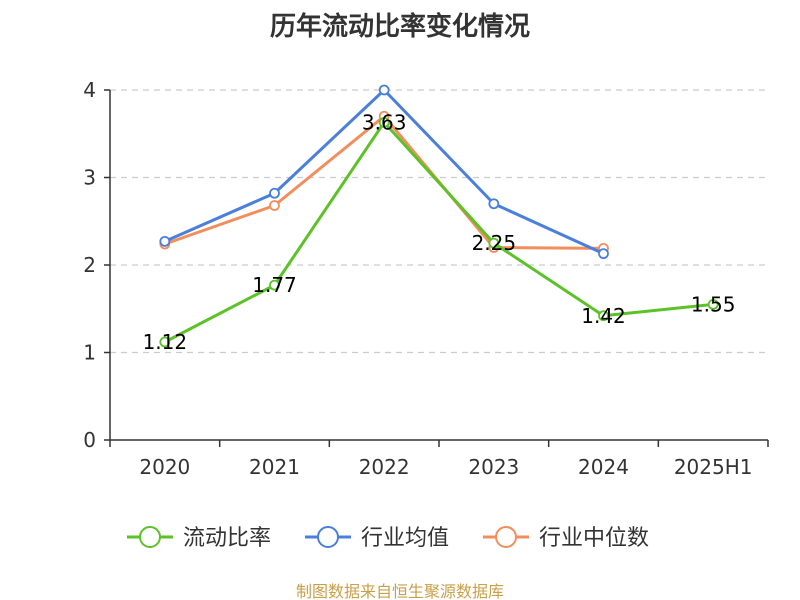 The image size is (800, 600). I want to click on series-line, so click(384, 182).